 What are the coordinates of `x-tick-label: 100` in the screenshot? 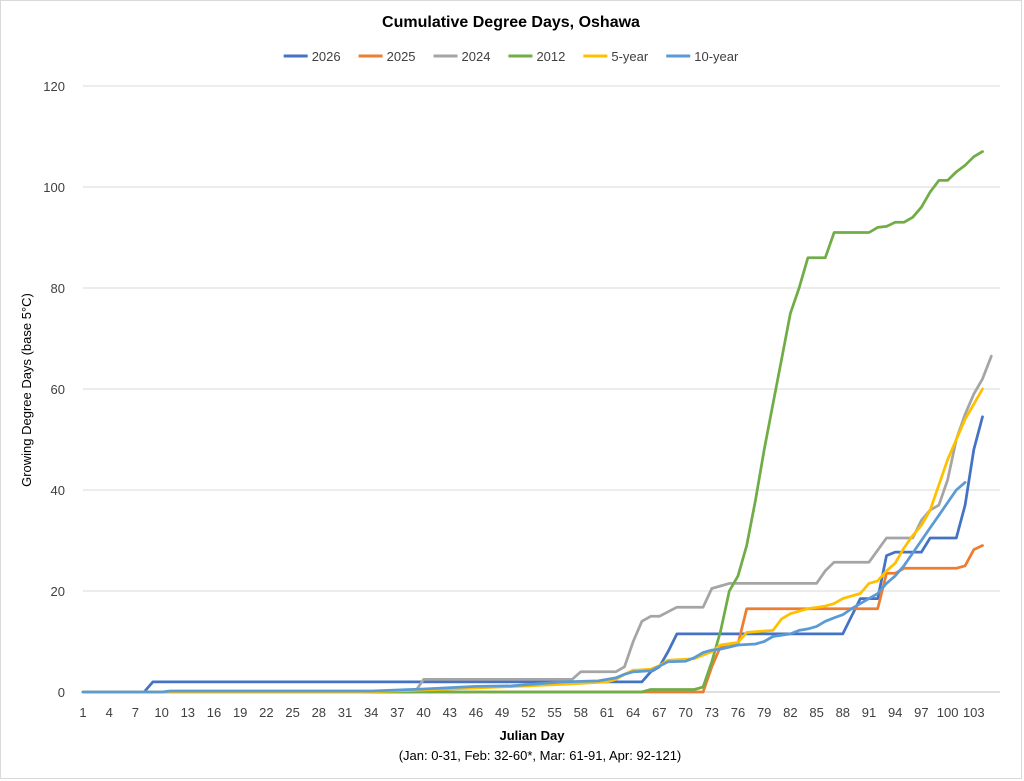 It's located at (948, 712).